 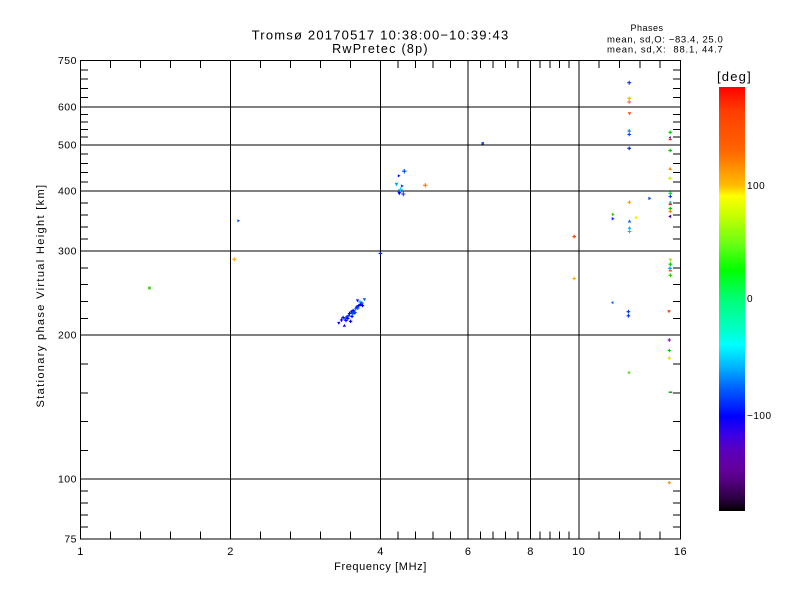 What do you see at coordinates (468, 552) in the screenshot?
I see `svg-text: 6` at bounding box center [468, 552].